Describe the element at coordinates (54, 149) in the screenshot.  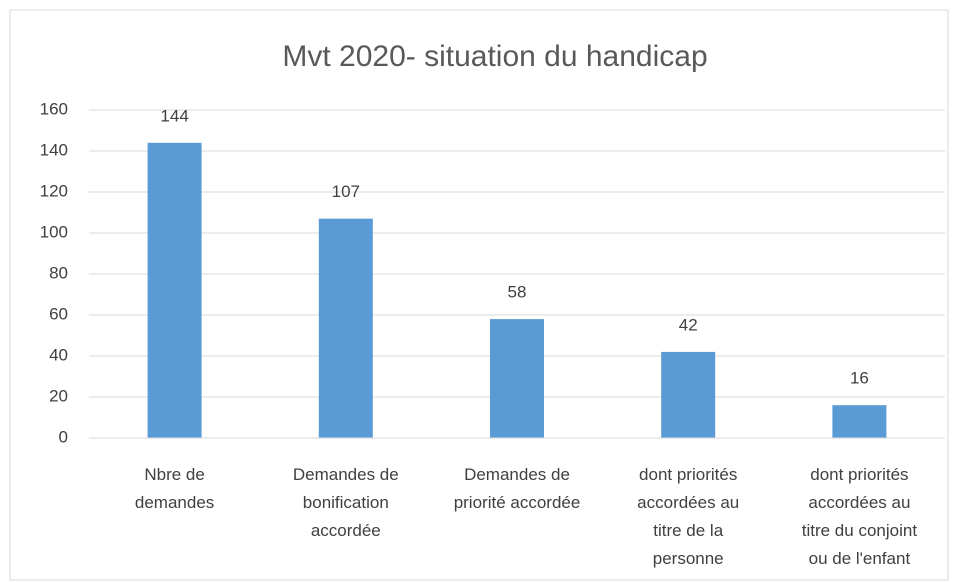
I see `y-tick-label: 140` at that location.